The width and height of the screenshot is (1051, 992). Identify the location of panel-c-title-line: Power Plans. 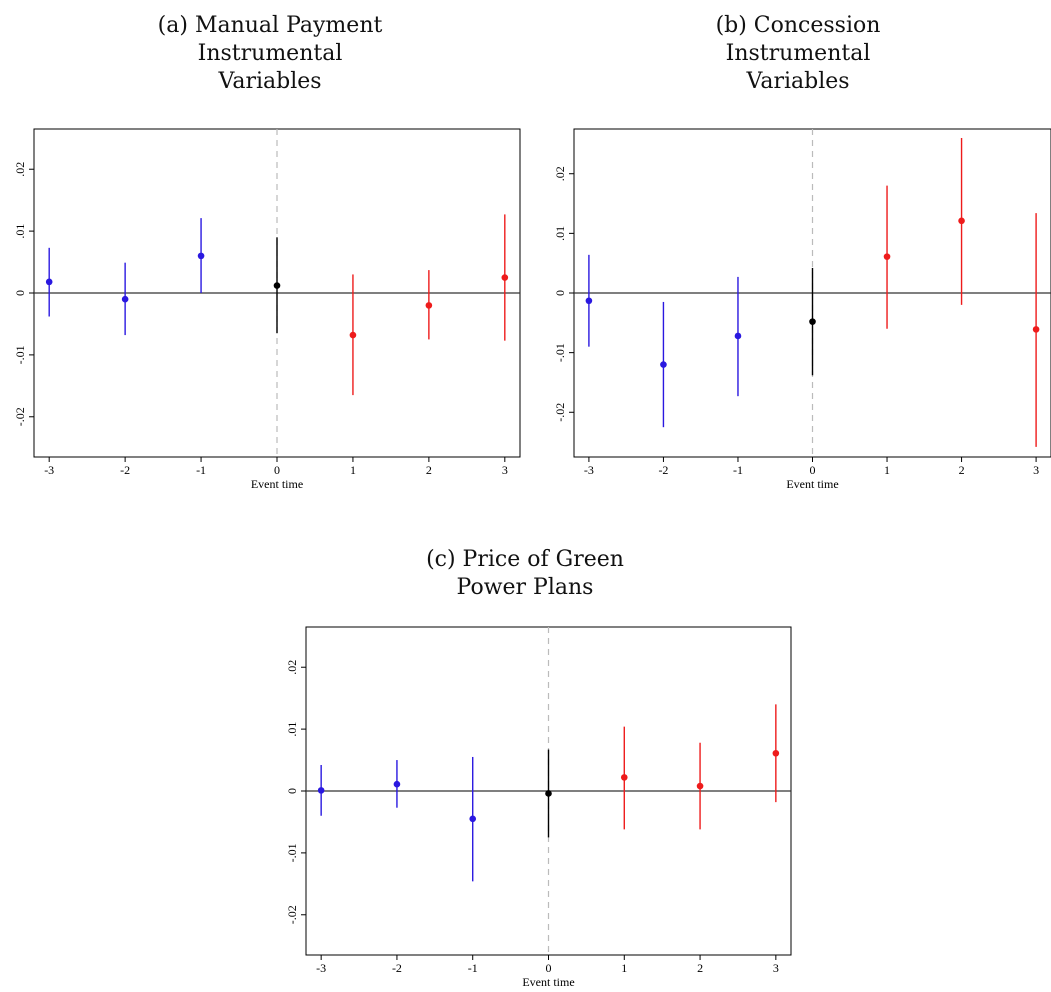
(525, 587).